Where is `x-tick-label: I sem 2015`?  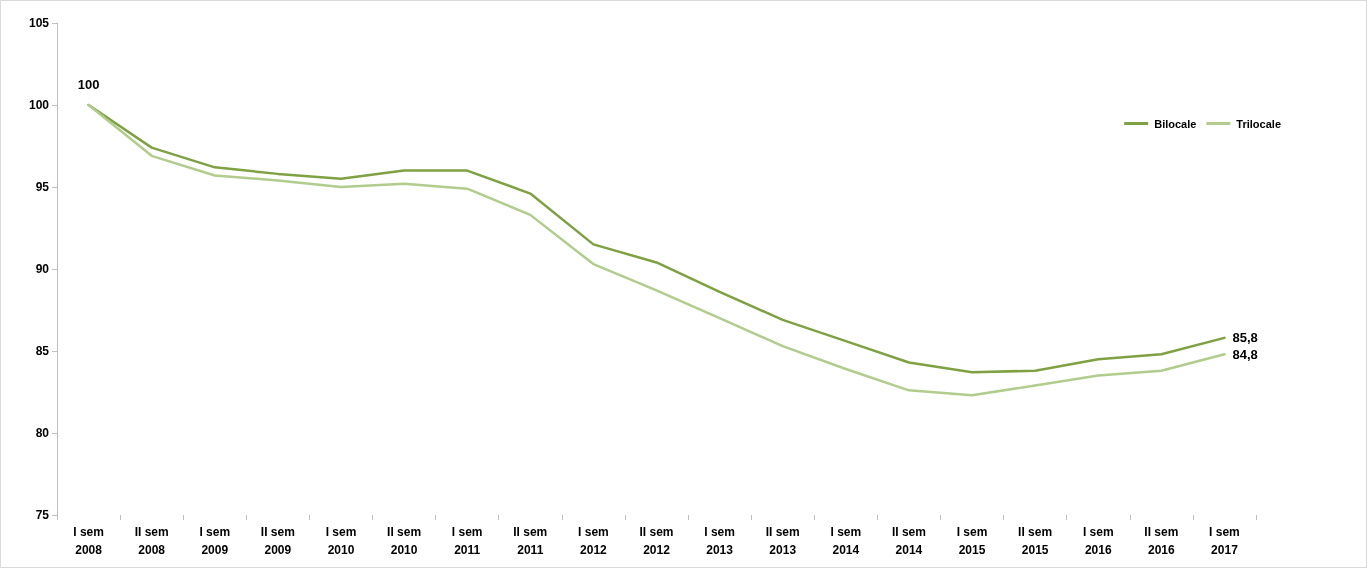
x-tick-label: I sem 2015 is located at coordinates (972, 541).